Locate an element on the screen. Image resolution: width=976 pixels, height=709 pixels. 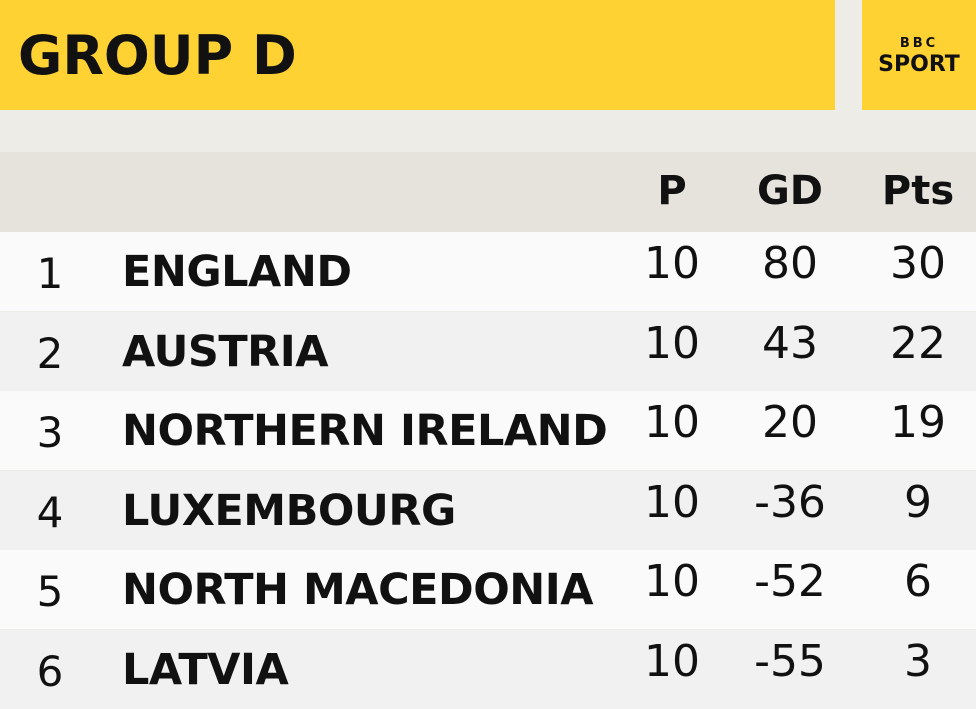
team-name: LATVIA is located at coordinates (205, 669).